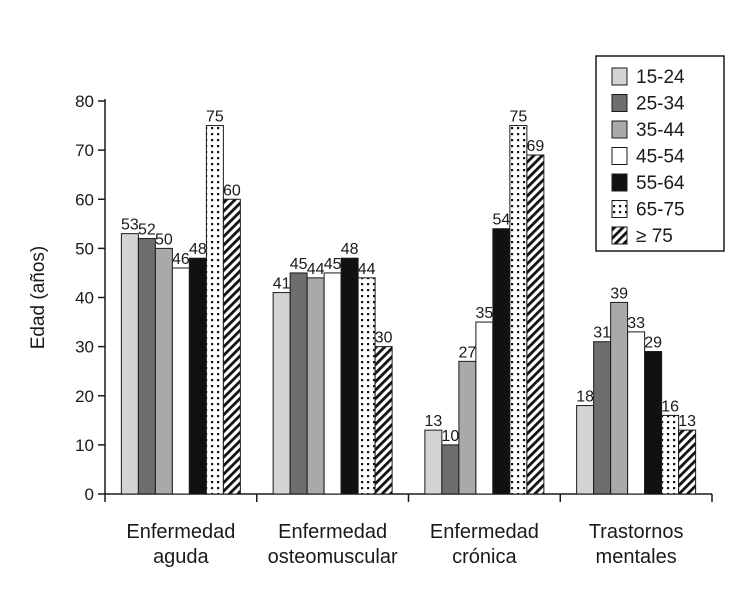  What do you see at coordinates (636, 323) in the screenshot?
I see `data-label: 33` at bounding box center [636, 323].